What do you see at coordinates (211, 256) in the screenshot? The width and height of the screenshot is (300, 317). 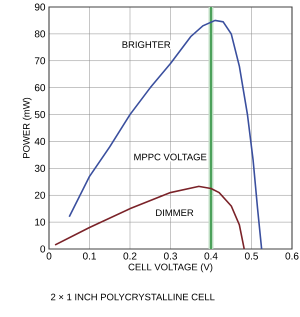 I see `x-tick-label: 0.4` at bounding box center [211, 256].